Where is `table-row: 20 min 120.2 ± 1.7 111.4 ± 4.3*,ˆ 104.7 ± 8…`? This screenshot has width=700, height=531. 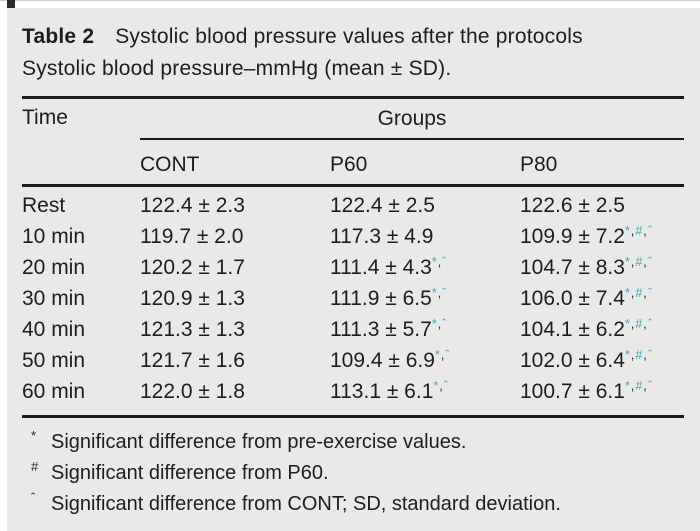
table-row: 20 min 120.2 ± 1.7 111.4 ± 4.3*,ˆ 104.7 ± 8… is located at coordinates (353, 267).